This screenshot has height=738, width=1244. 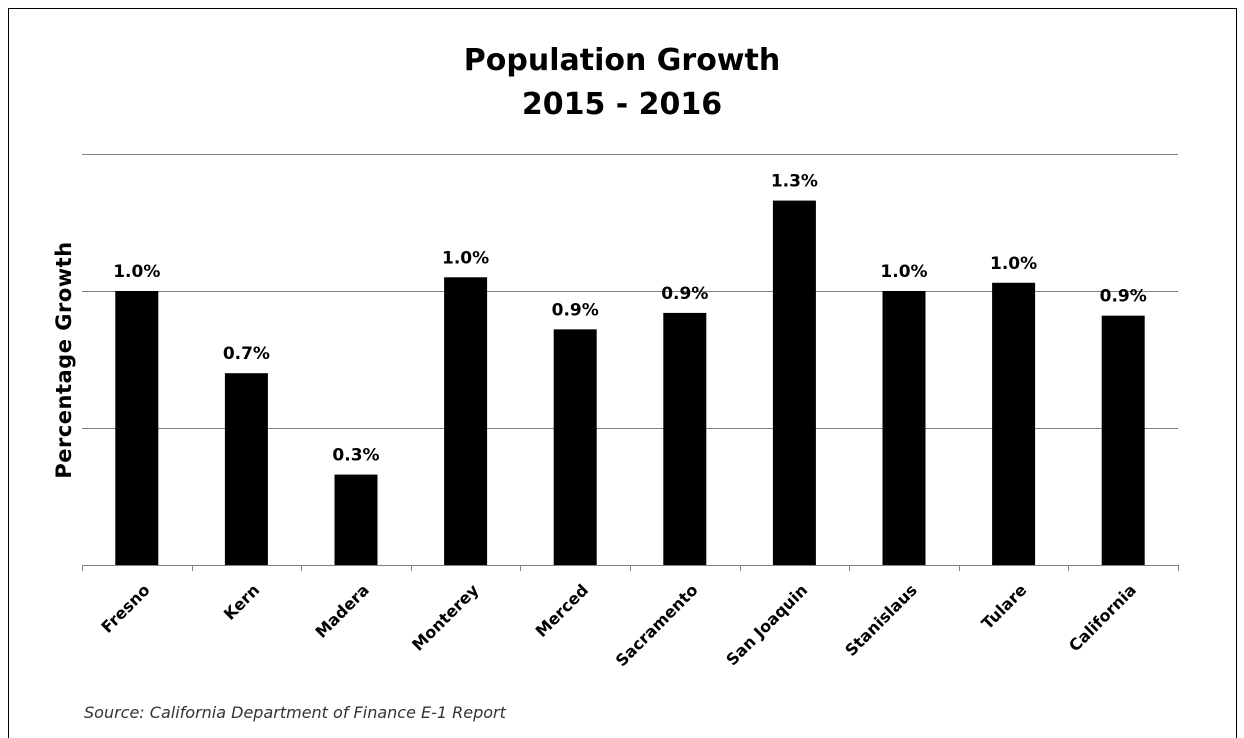 I want to click on chart-subtitle: 2015 - 2016, so click(x=622, y=104).